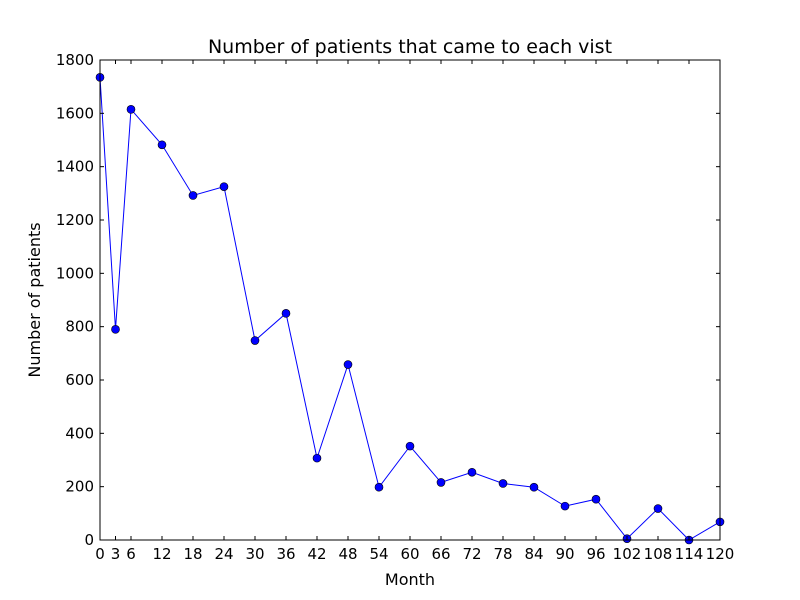 The image size is (800, 600). Describe the element at coordinates (471, 554) in the screenshot. I see `x-tick-label: 72` at that location.